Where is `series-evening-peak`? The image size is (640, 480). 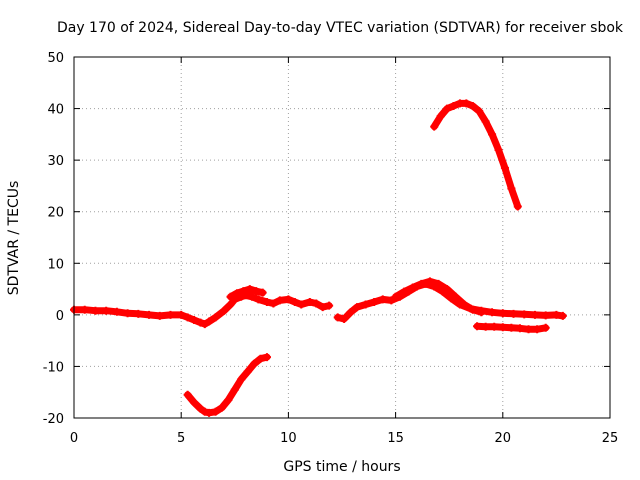 series-evening-peak is located at coordinates (476, 155).